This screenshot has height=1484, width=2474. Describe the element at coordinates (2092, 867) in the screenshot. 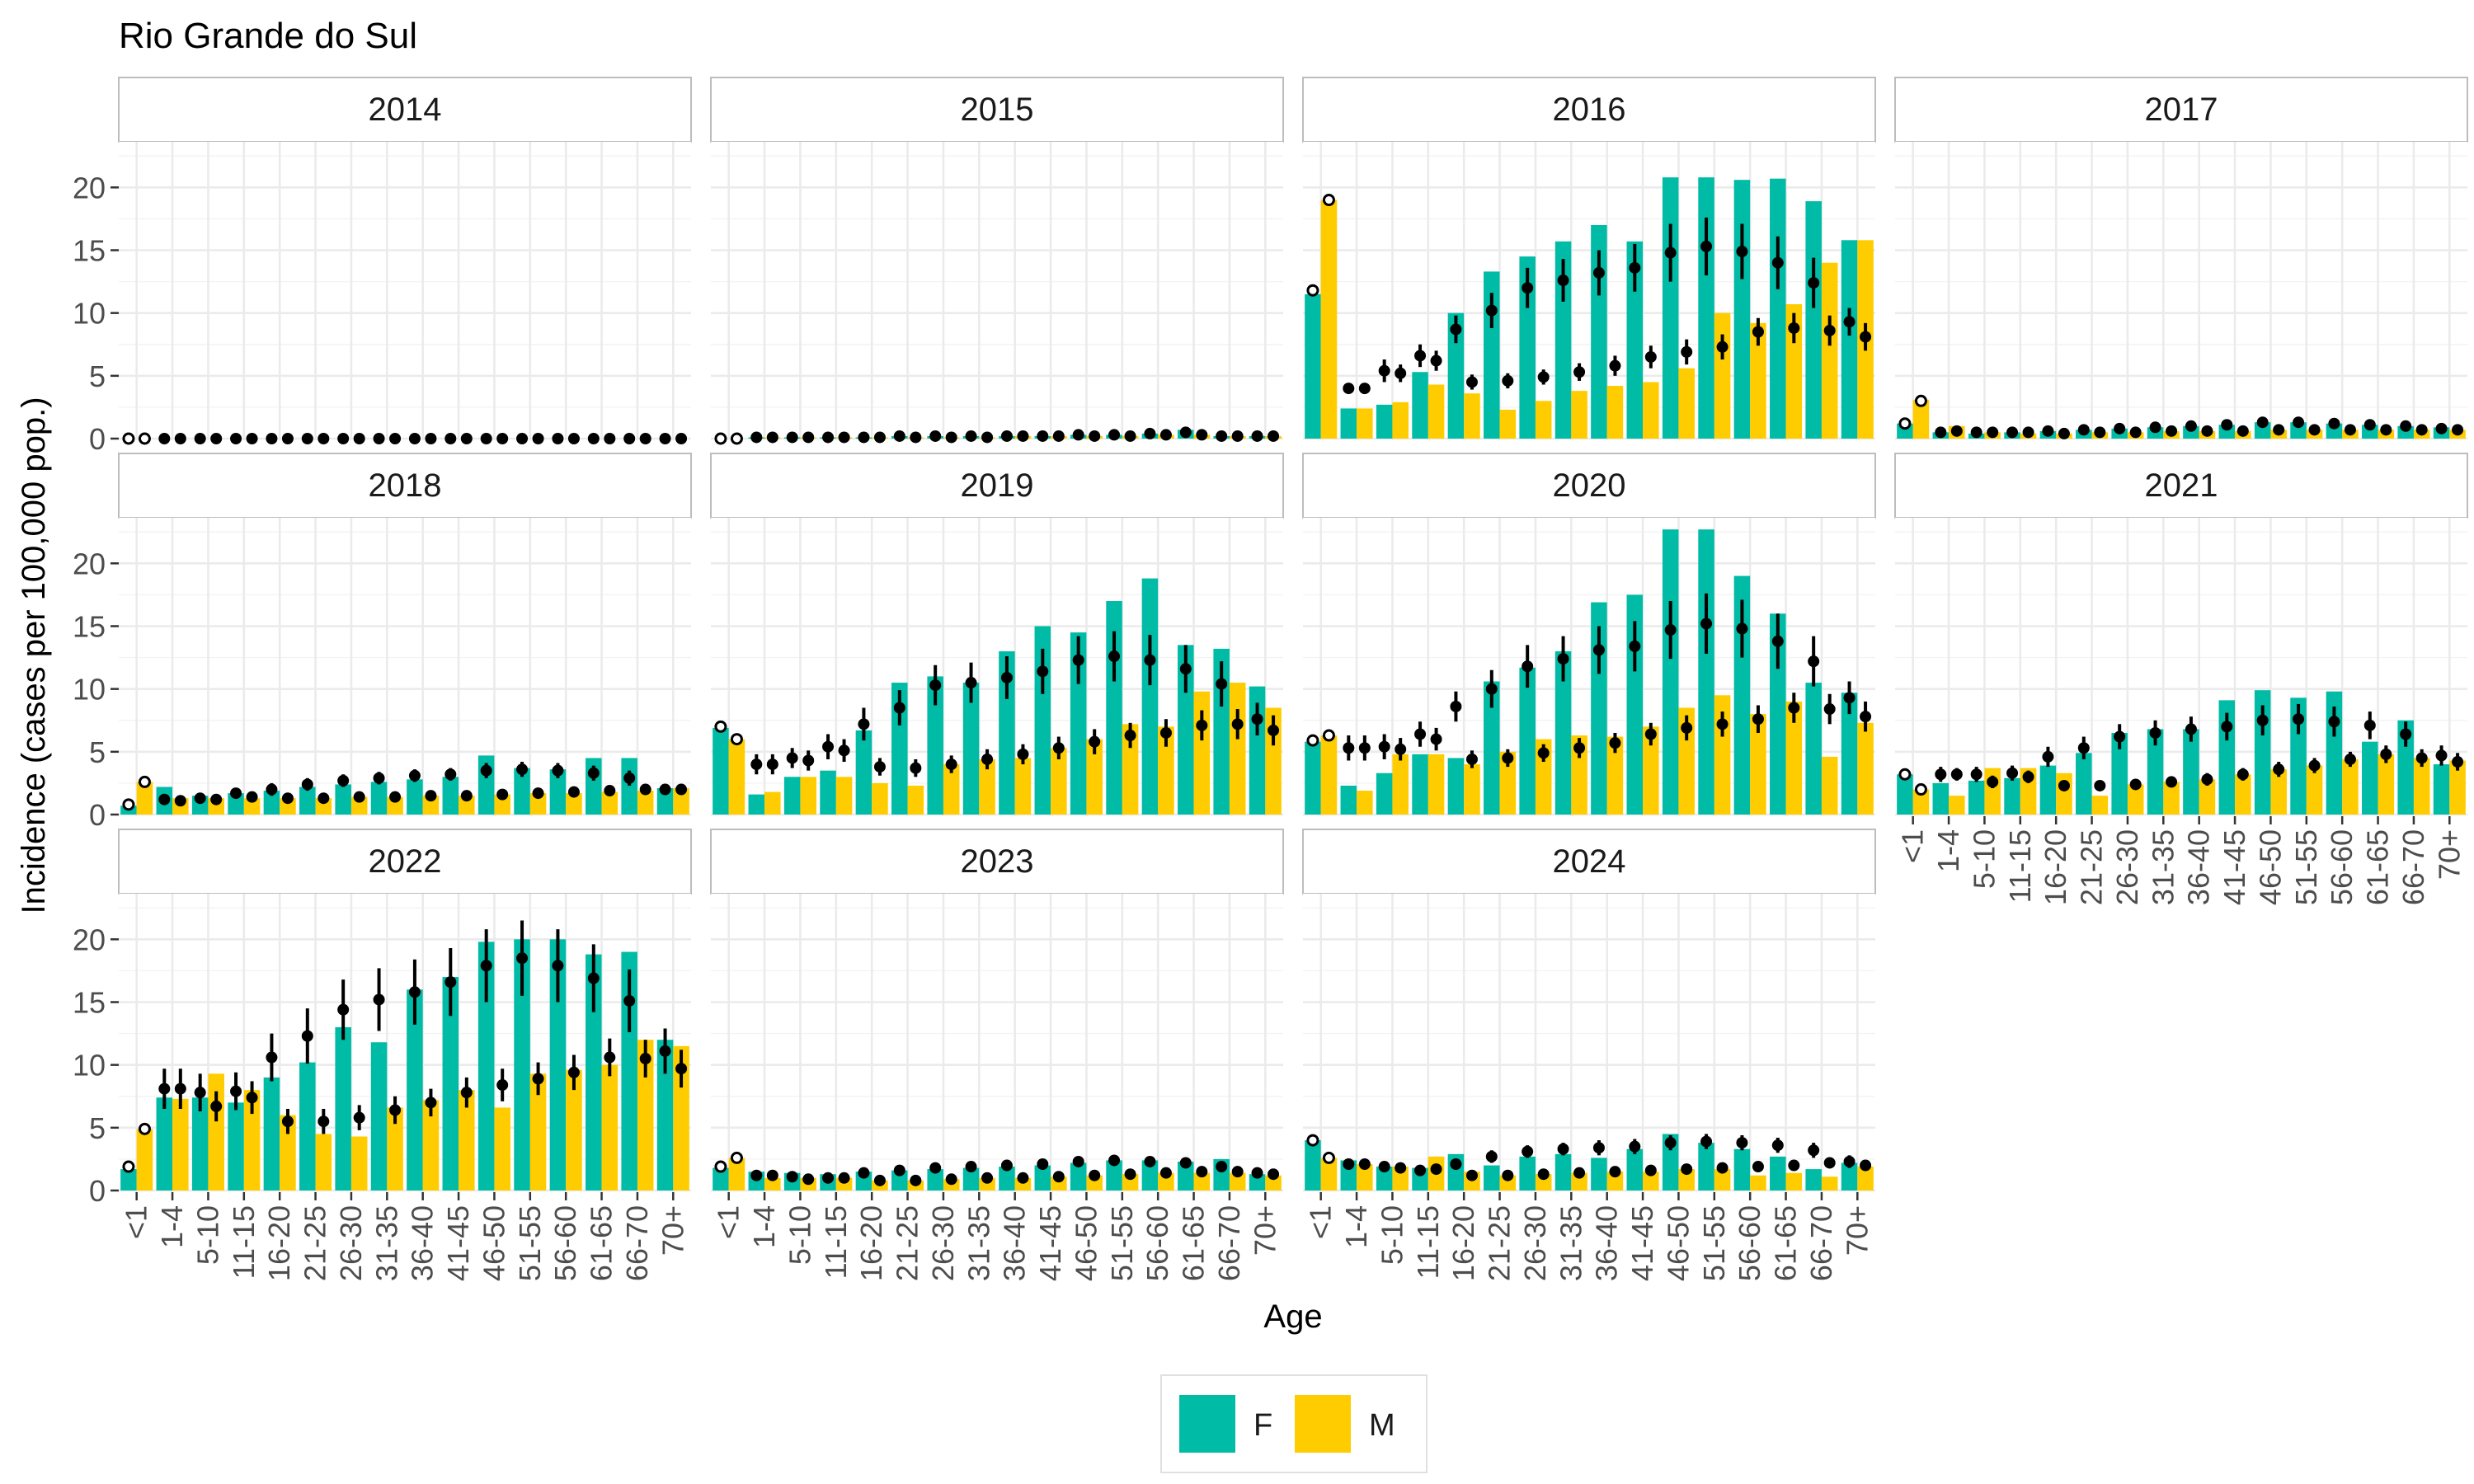

I see `x-tick-label: 21-25` at that location.